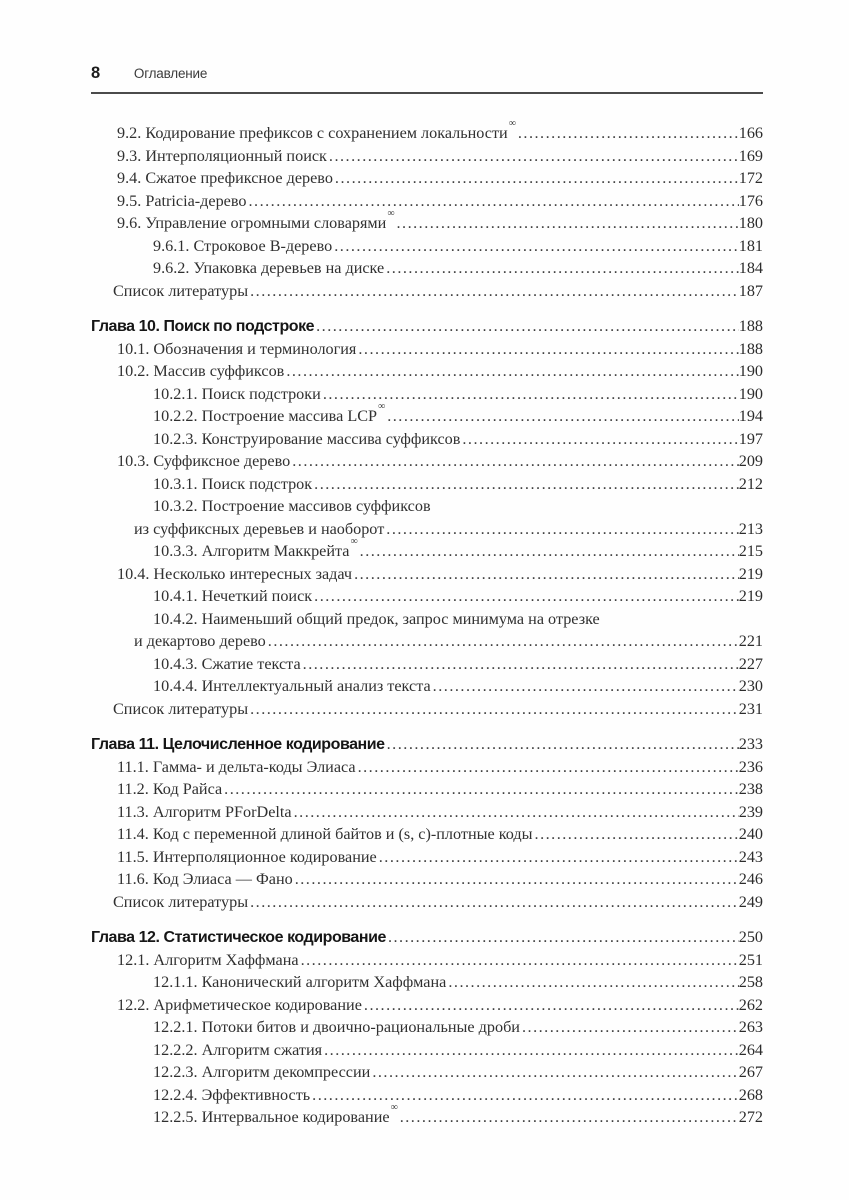 Image resolution: width=849 pixels, height=1200 pixels. What do you see at coordinates (750, 551) in the screenshot?
I see `toc-entry-page: 215` at bounding box center [750, 551].